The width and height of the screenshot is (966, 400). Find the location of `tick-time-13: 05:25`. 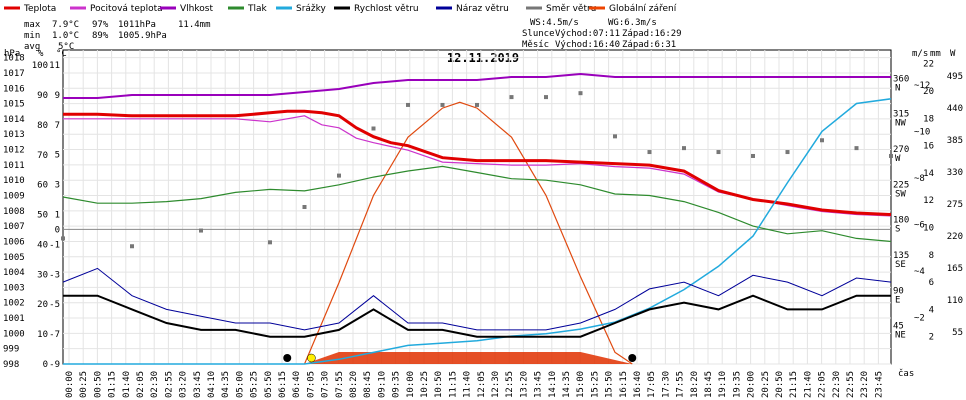

tick-time-13: 05:25 is located at coordinates (255, 384).